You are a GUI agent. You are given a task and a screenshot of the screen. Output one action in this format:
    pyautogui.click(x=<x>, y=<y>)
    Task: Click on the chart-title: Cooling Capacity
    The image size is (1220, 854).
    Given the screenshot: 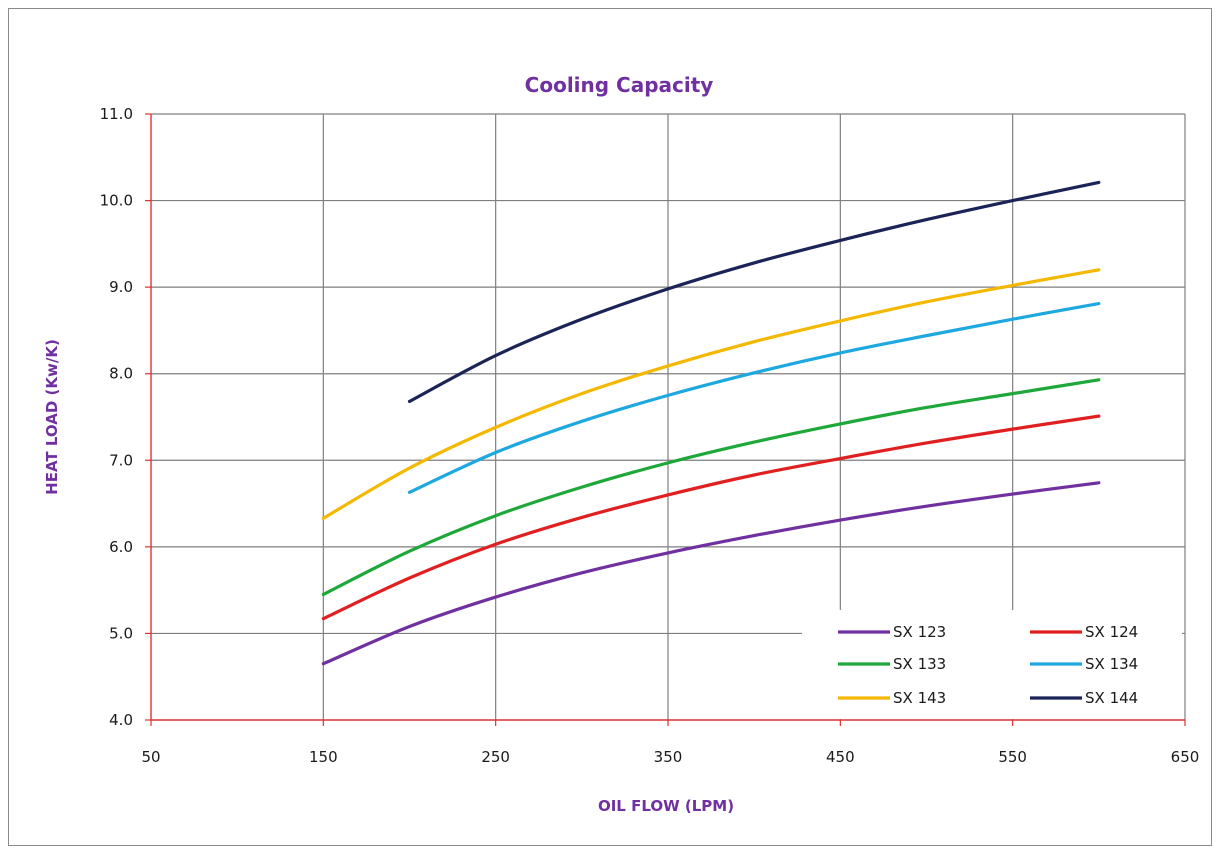 What is the action you would take?
    pyautogui.click(x=619, y=85)
    